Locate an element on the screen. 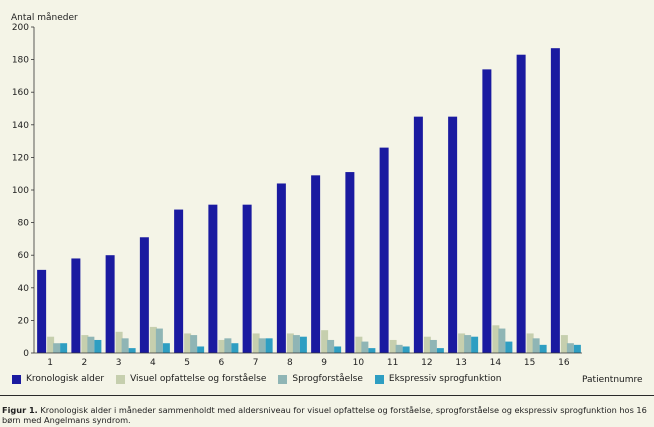 The height and width of the screenshot is (427, 654). x-tick-label: 12 is located at coordinates (426, 363).